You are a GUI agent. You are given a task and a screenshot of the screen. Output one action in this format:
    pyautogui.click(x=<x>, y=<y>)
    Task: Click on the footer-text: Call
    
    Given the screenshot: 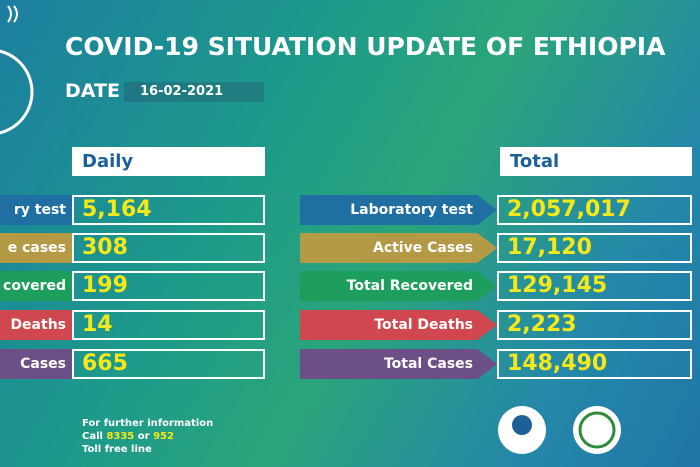 What is the action you would take?
    pyautogui.click(x=92, y=436)
    